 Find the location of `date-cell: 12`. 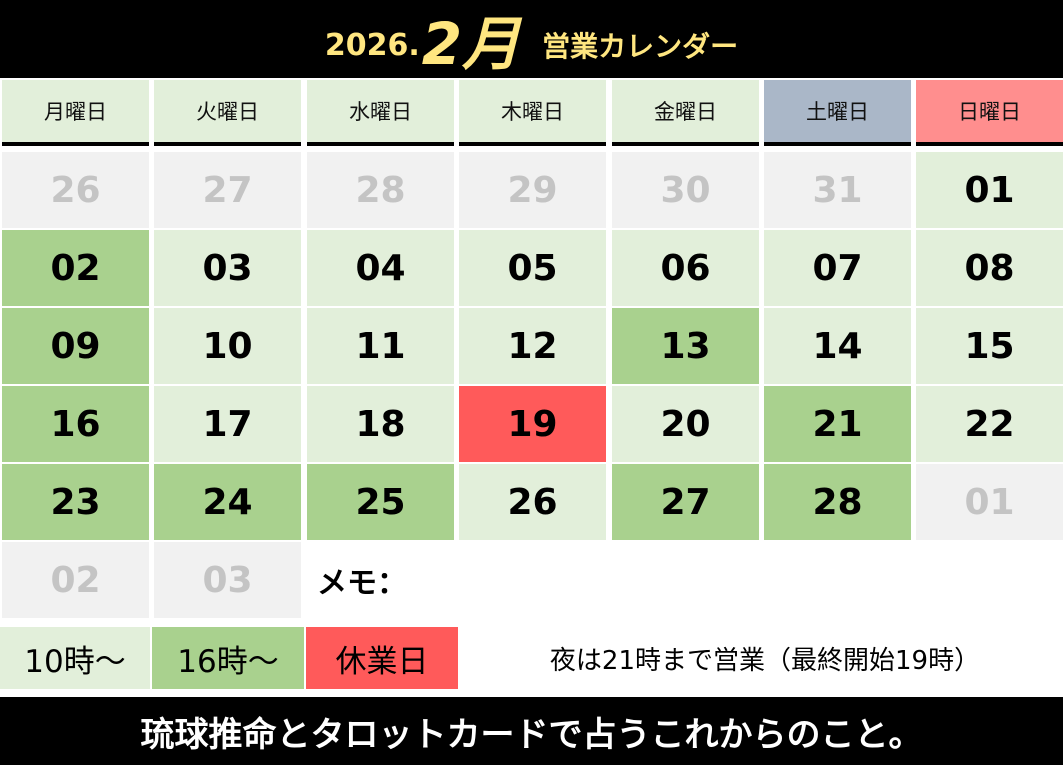

date-cell: 12 is located at coordinates (532, 346).